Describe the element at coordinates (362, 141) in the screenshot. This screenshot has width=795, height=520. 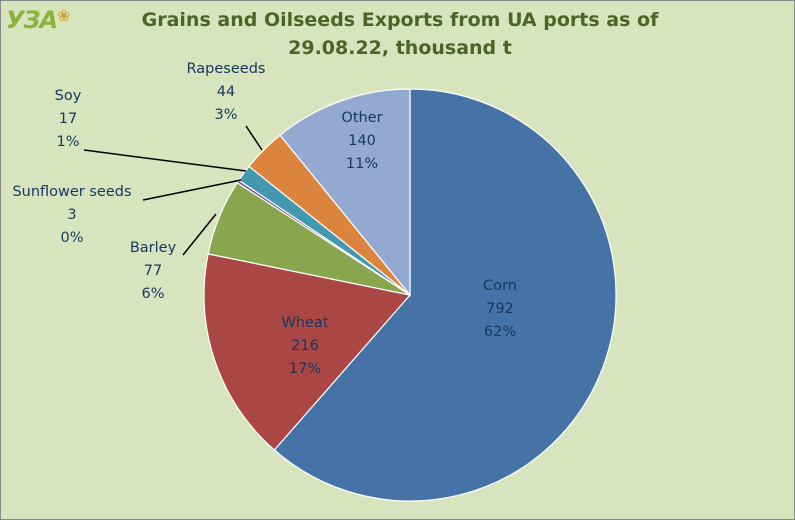
I see `data-value-other: 140` at that location.